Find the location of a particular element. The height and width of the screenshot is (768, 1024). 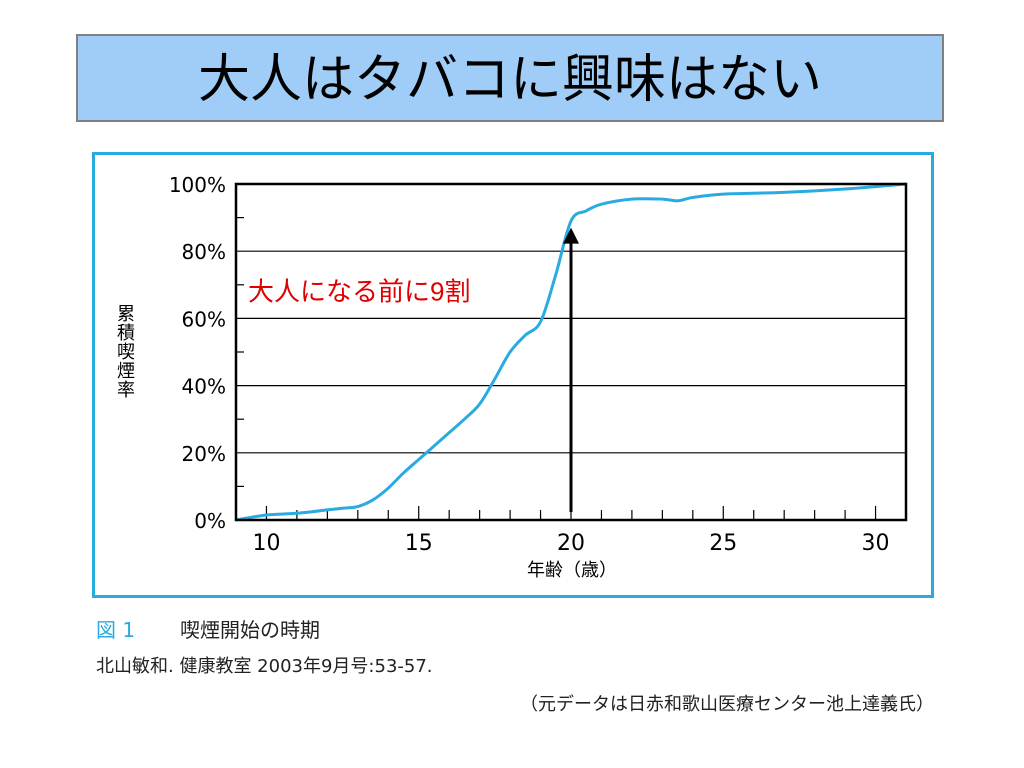

y-axis-label: 累積喫煙率 is located at coordinates (126, 352).